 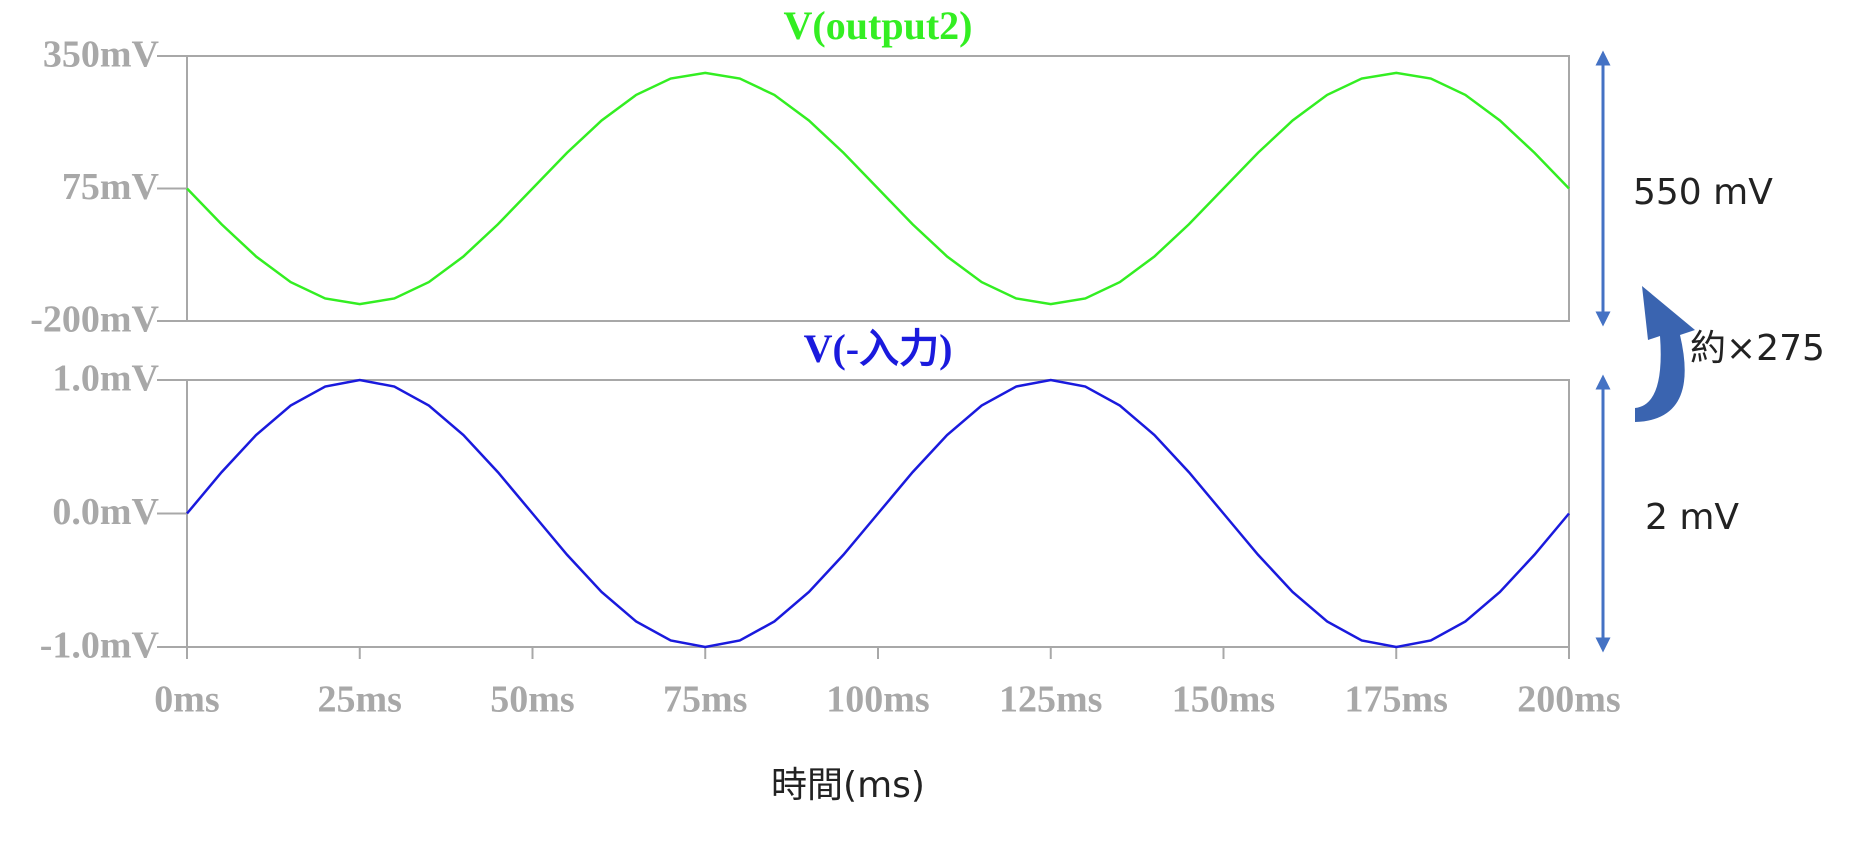 I want to click on x-tick-label: 50ms, so click(x=532, y=700).